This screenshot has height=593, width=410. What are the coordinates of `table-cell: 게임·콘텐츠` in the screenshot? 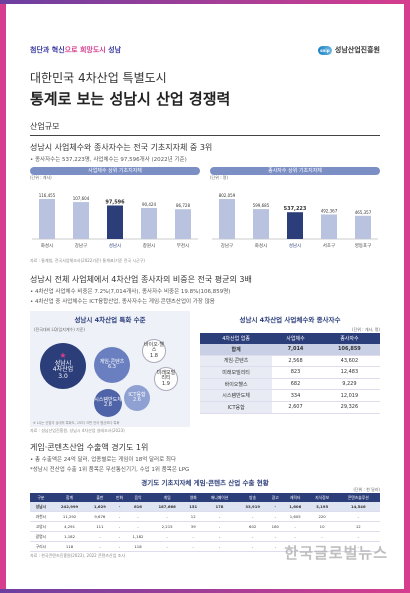 It's located at (236, 361).